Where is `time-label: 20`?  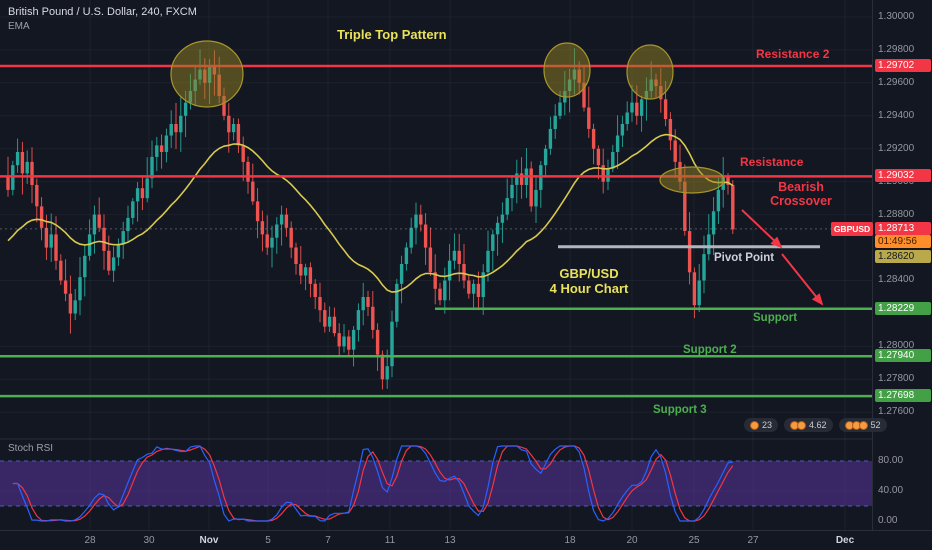 time-label: 20 is located at coordinates (632, 540).